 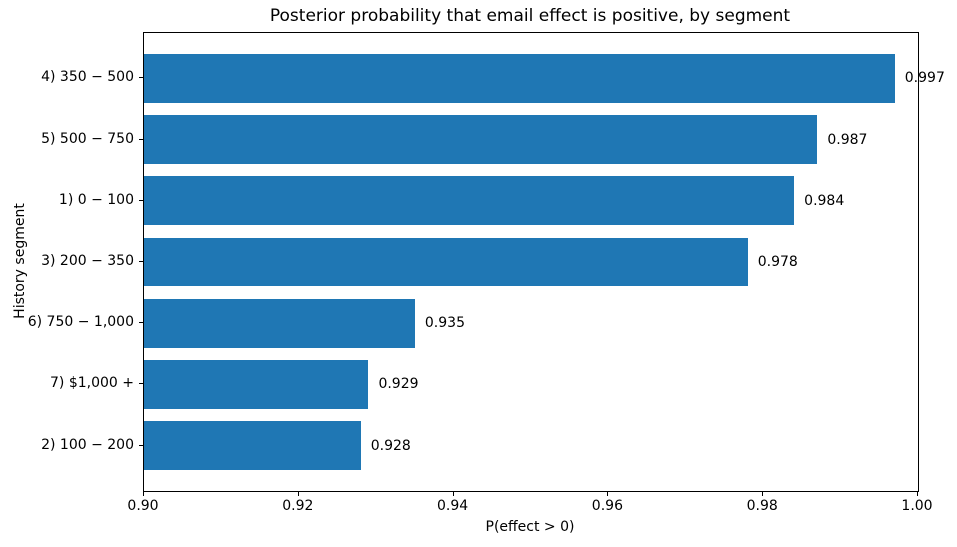 What do you see at coordinates (87, 138) in the screenshot?
I see `y-tick-label: 5) 500 − 750` at bounding box center [87, 138].